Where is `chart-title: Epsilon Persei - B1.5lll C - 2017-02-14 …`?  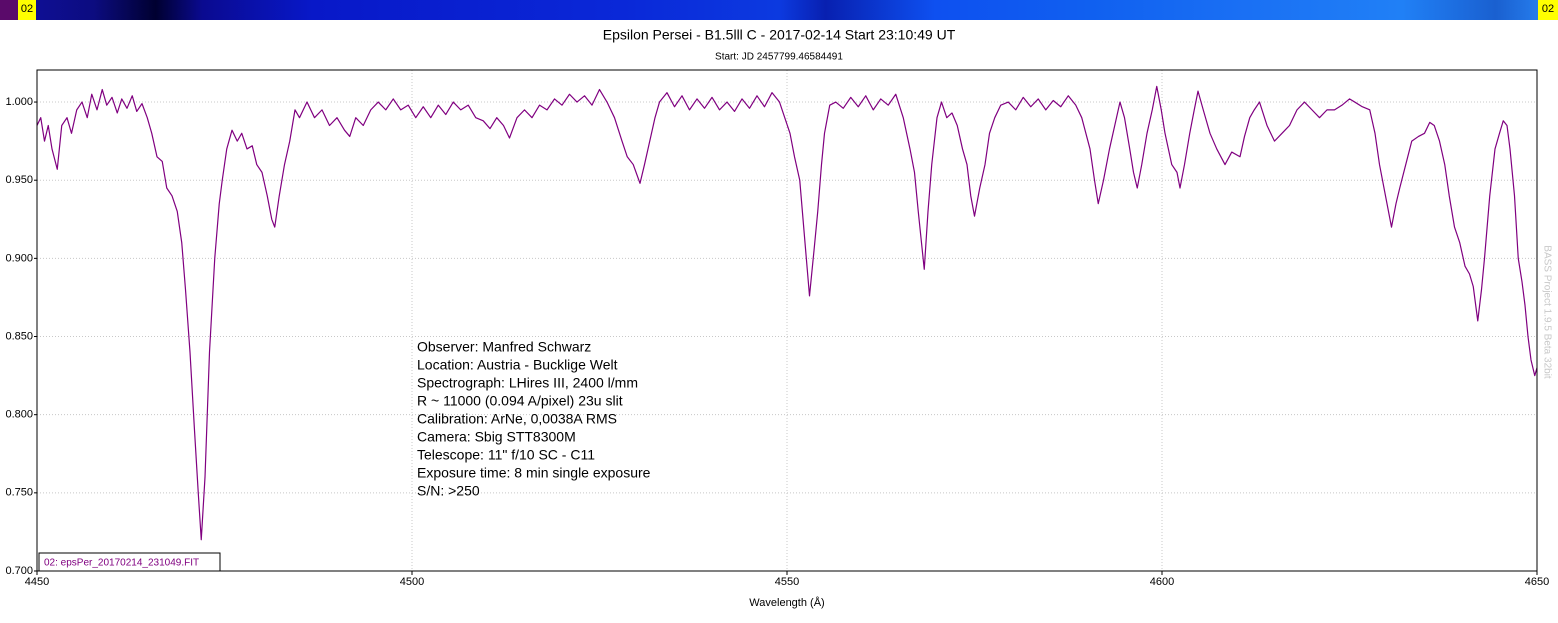 chart-title: Epsilon Persei - B1.5lll C - 2017-02-14 … is located at coordinates (779, 35).